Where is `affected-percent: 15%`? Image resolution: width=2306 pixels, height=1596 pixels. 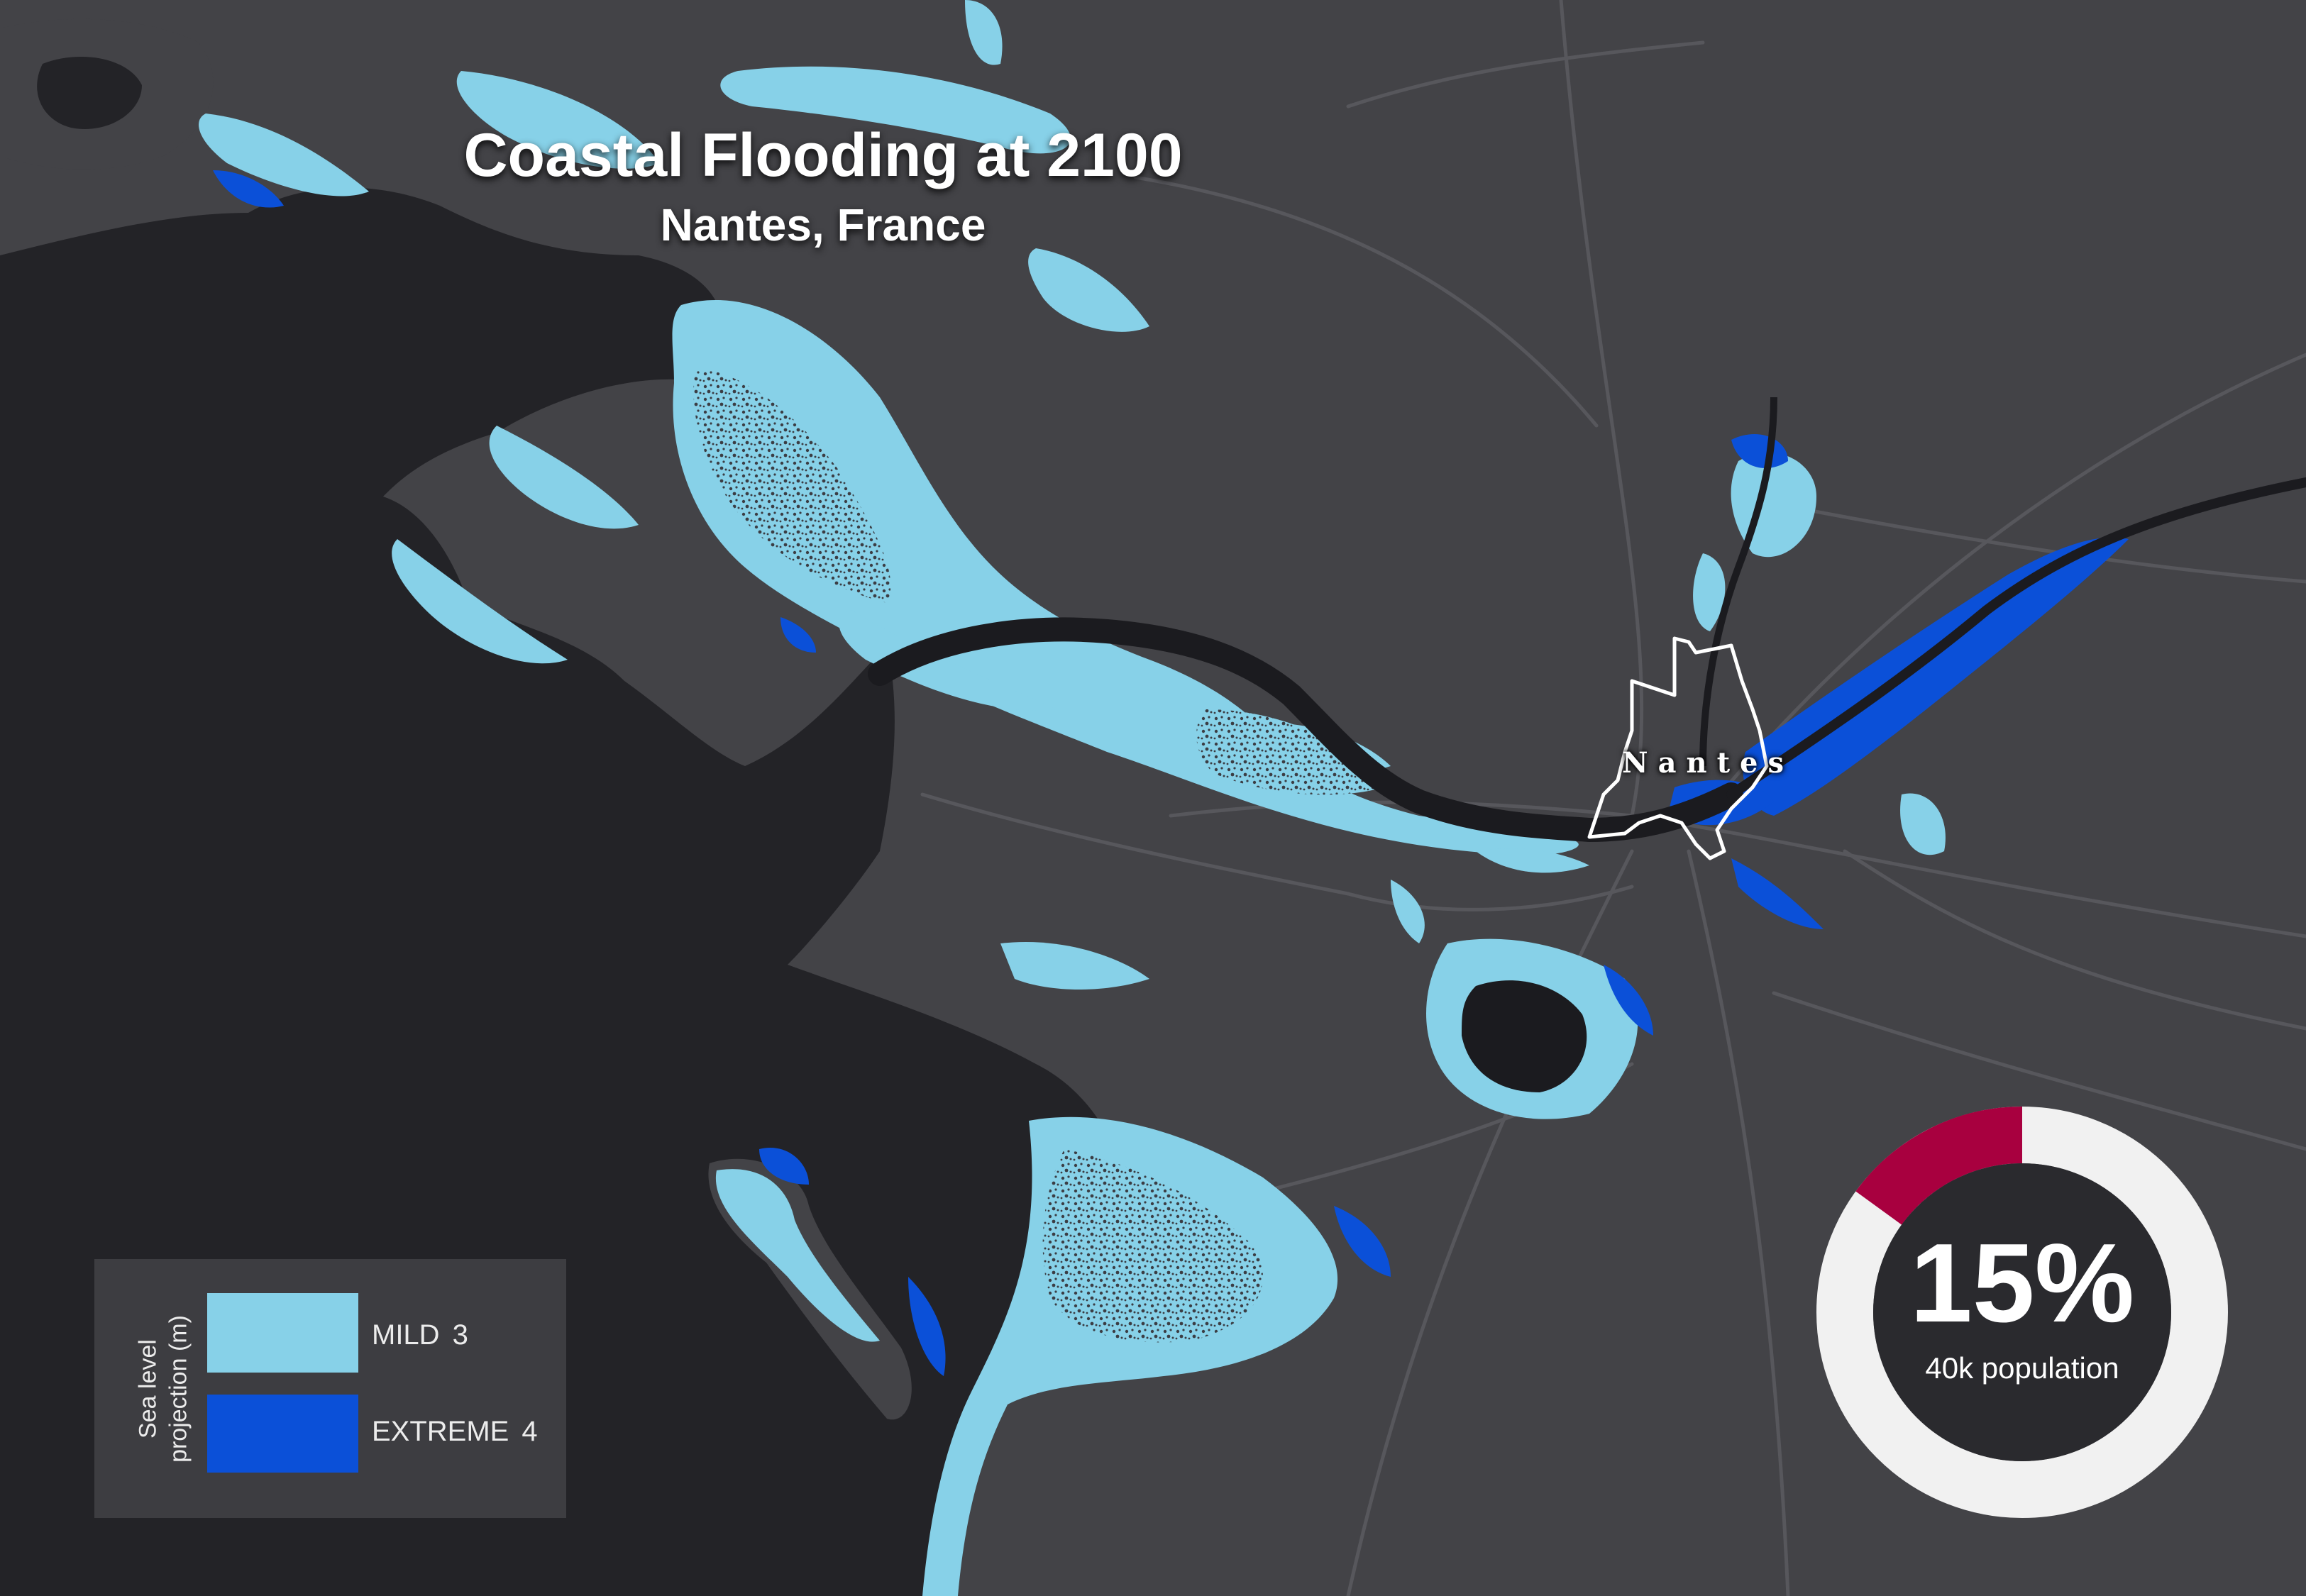 affected-percent: 15% is located at coordinates (2022, 1284).